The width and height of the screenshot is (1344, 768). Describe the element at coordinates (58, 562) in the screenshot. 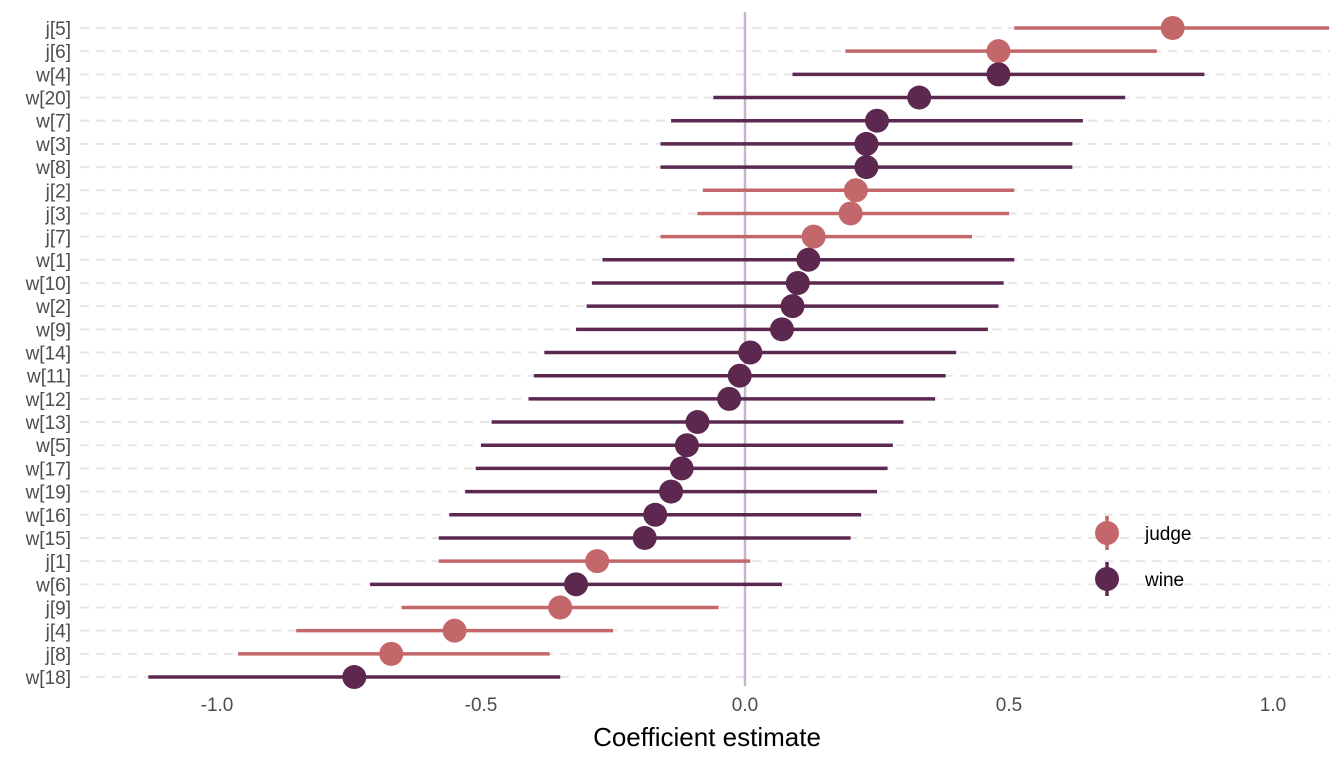

I see `ytick-label: j[1]` at that location.